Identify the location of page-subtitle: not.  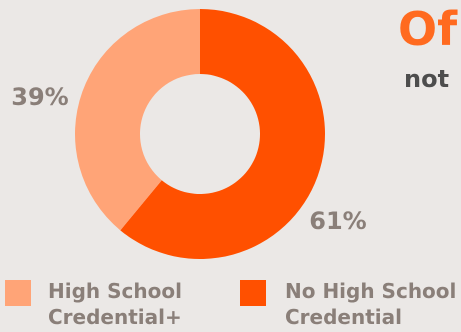
(427, 79).